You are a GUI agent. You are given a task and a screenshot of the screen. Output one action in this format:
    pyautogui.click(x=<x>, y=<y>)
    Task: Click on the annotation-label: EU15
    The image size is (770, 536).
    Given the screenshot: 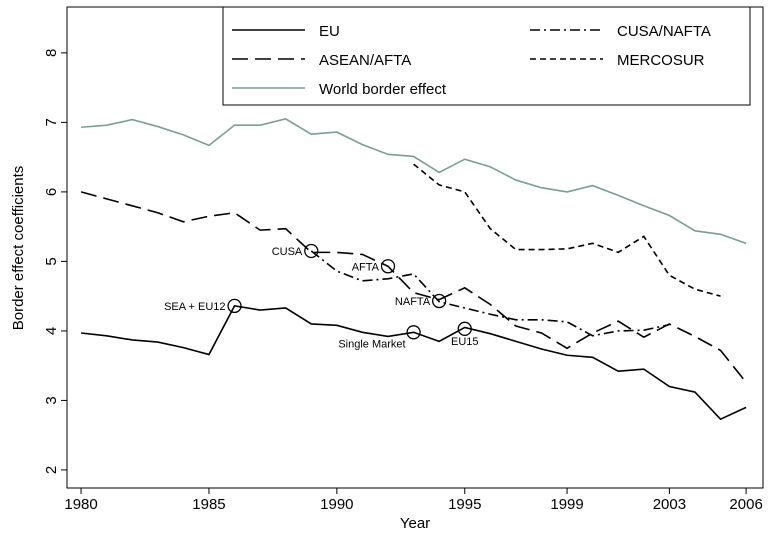 What is the action you would take?
    pyautogui.click(x=465, y=342)
    